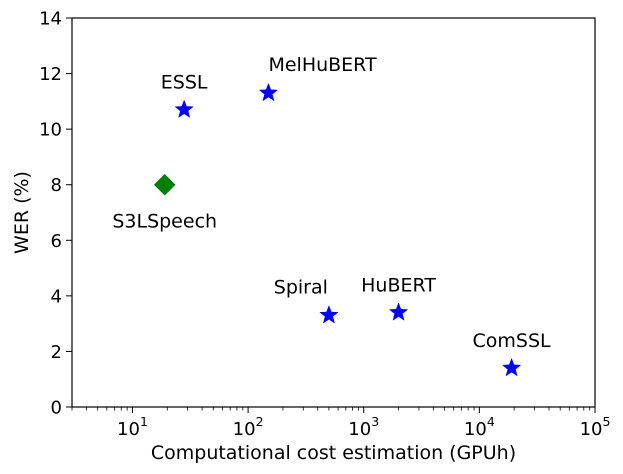 The image size is (623, 474). What do you see at coordinates (398, 311) in the screenshot?
I see `star-marker-hubert` at bounding box center [398, 311].